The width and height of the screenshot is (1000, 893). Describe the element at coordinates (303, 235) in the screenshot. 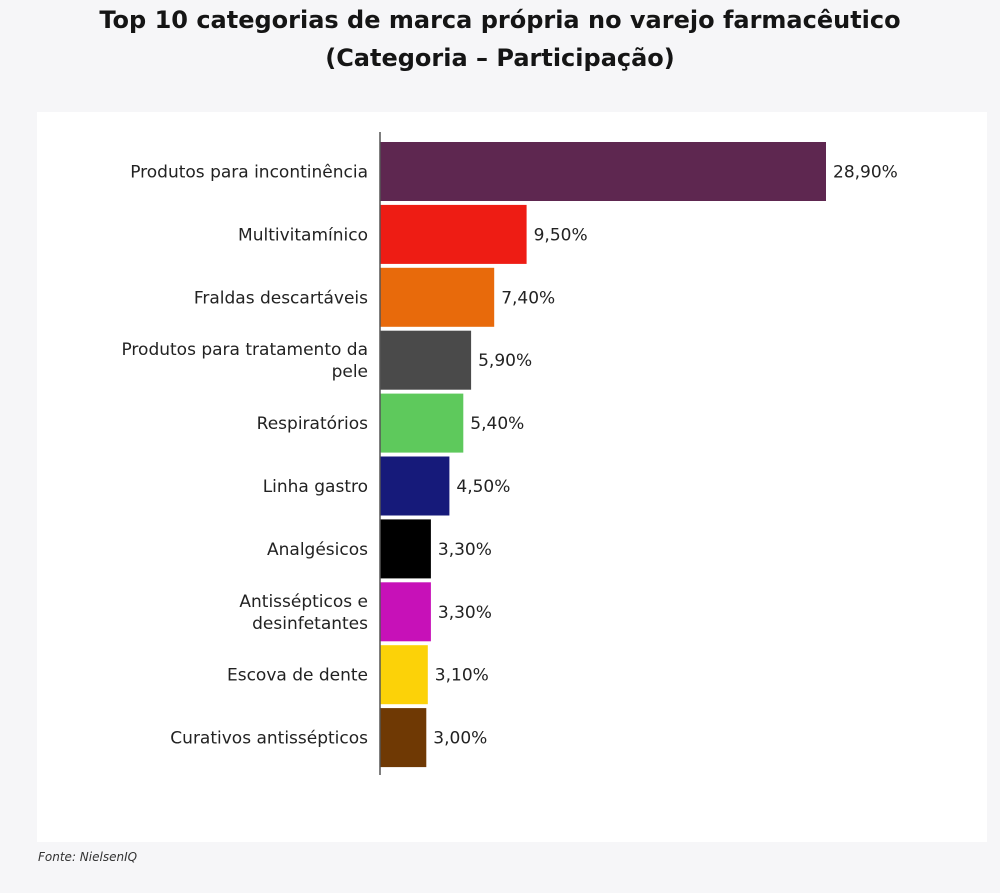

I see `category-label: Multivitamínico` at that location.